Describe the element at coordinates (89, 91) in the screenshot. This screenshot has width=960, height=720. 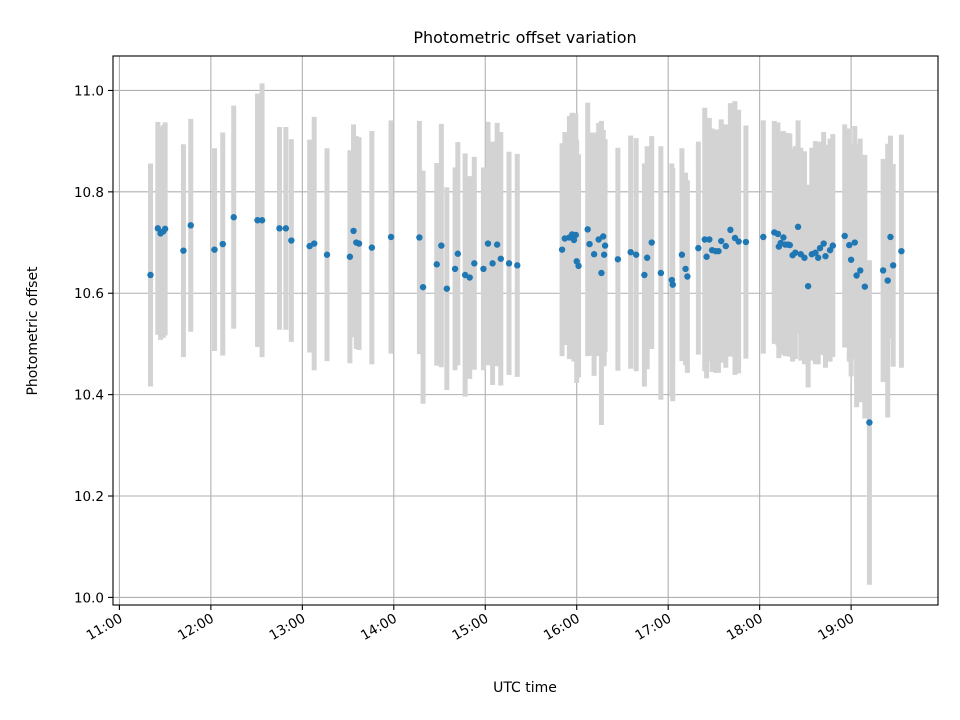
I see `y-tick-label: 11.0` at that location.